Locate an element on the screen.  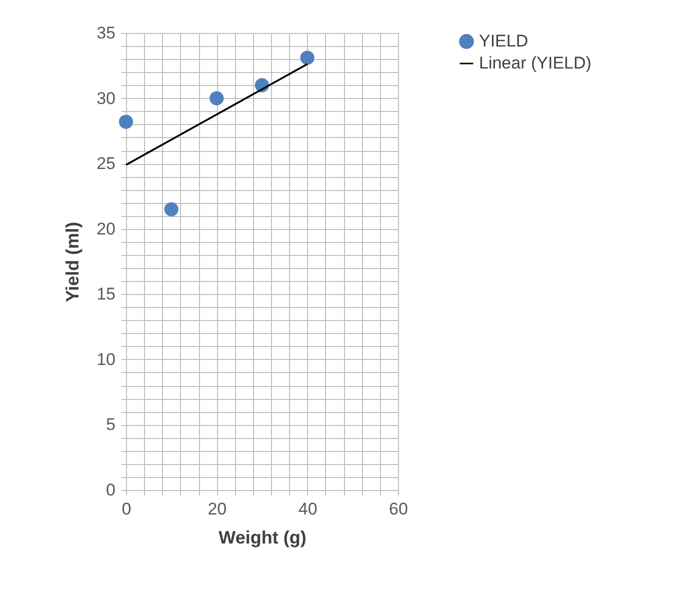
y-tick-label: 35 is located at coordinates (106, 33).